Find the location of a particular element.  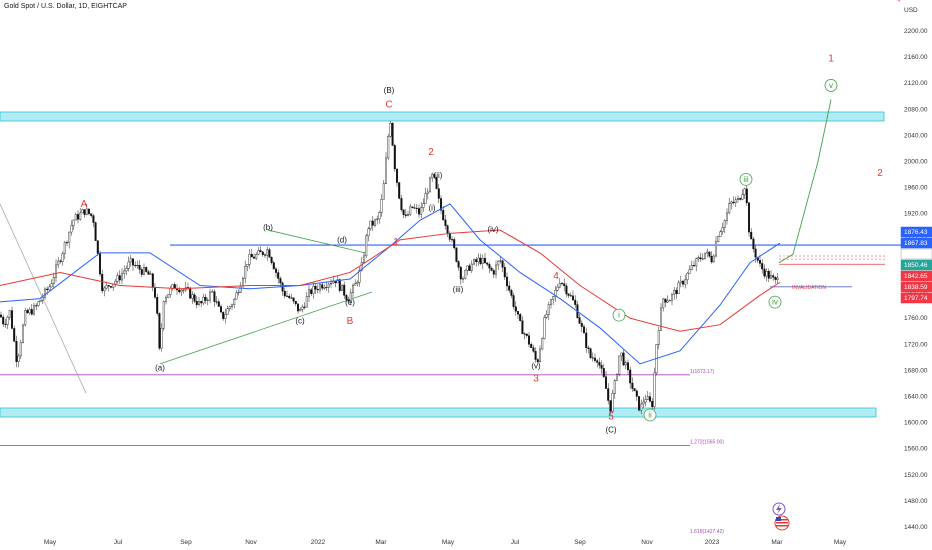

x-tick-label: Nov is located at coordinates (647, 542).